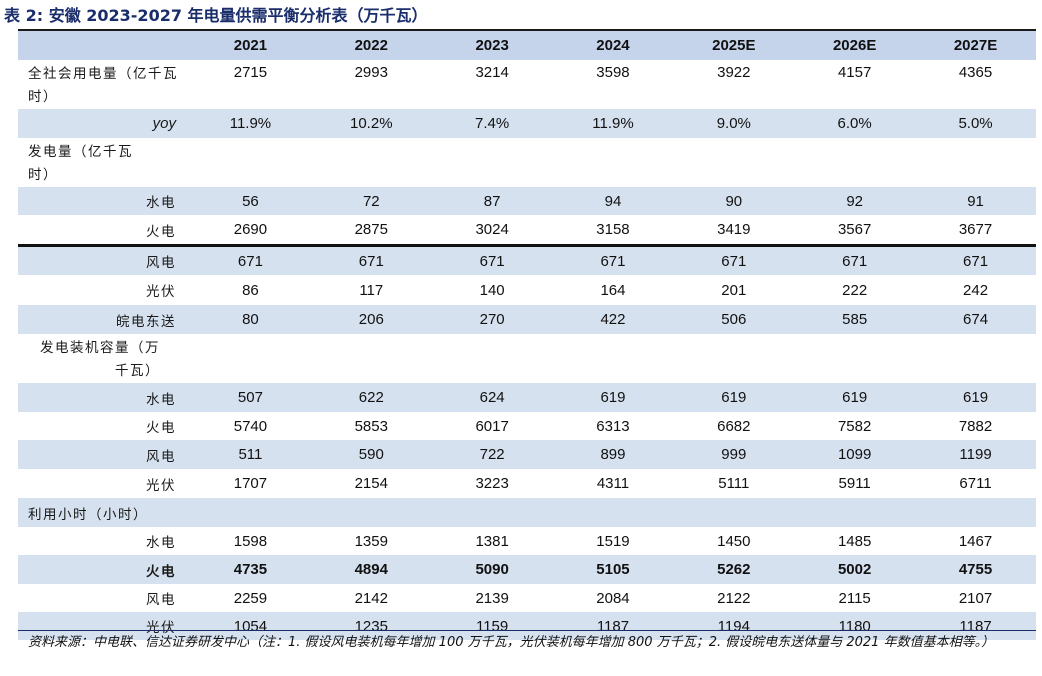  I want to click on table-cell: 3567, so click(854, 229).